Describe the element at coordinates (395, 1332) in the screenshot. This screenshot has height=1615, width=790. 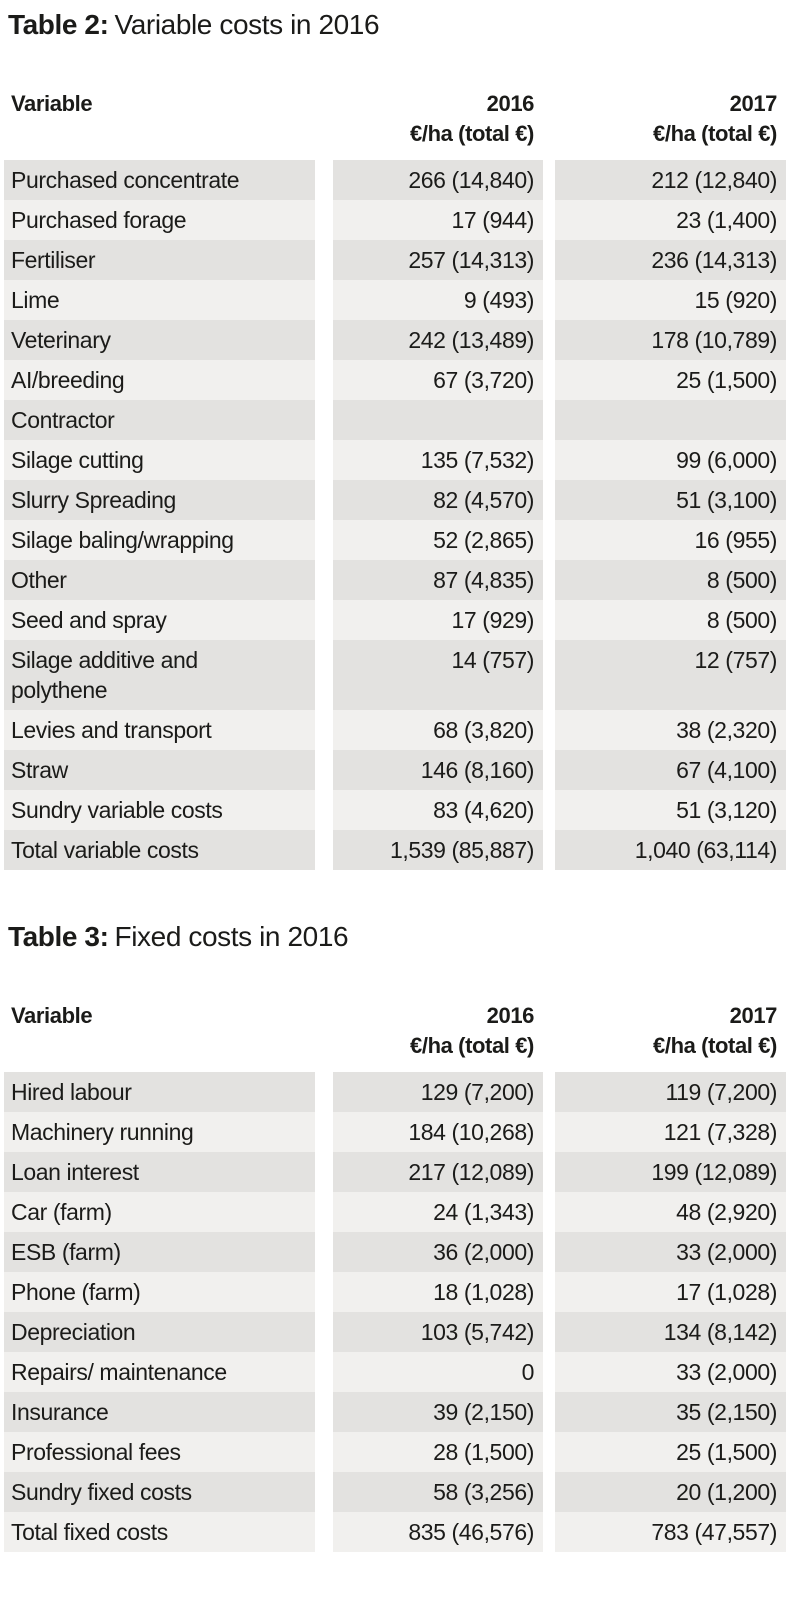
I see `table-row: Depreciation 103 (5,742) 134 (8,142)` at that location.